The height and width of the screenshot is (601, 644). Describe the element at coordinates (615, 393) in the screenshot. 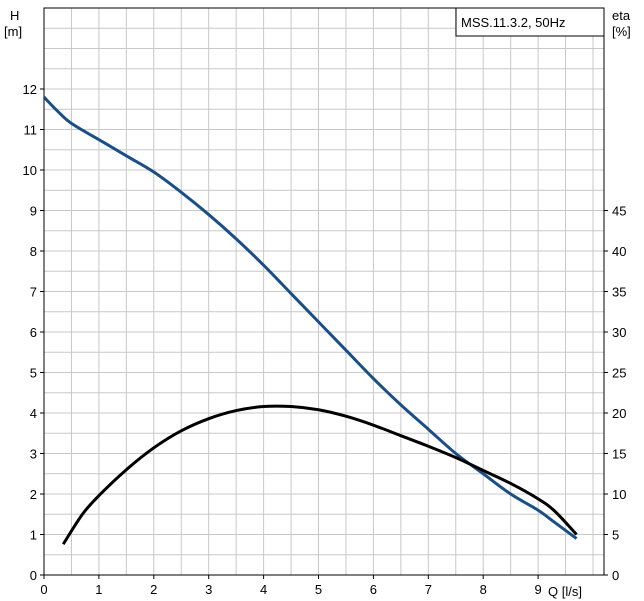

I see `y-right-axis-ticks: 0 5 10 15 20 25 30 35 40 45` at that location.